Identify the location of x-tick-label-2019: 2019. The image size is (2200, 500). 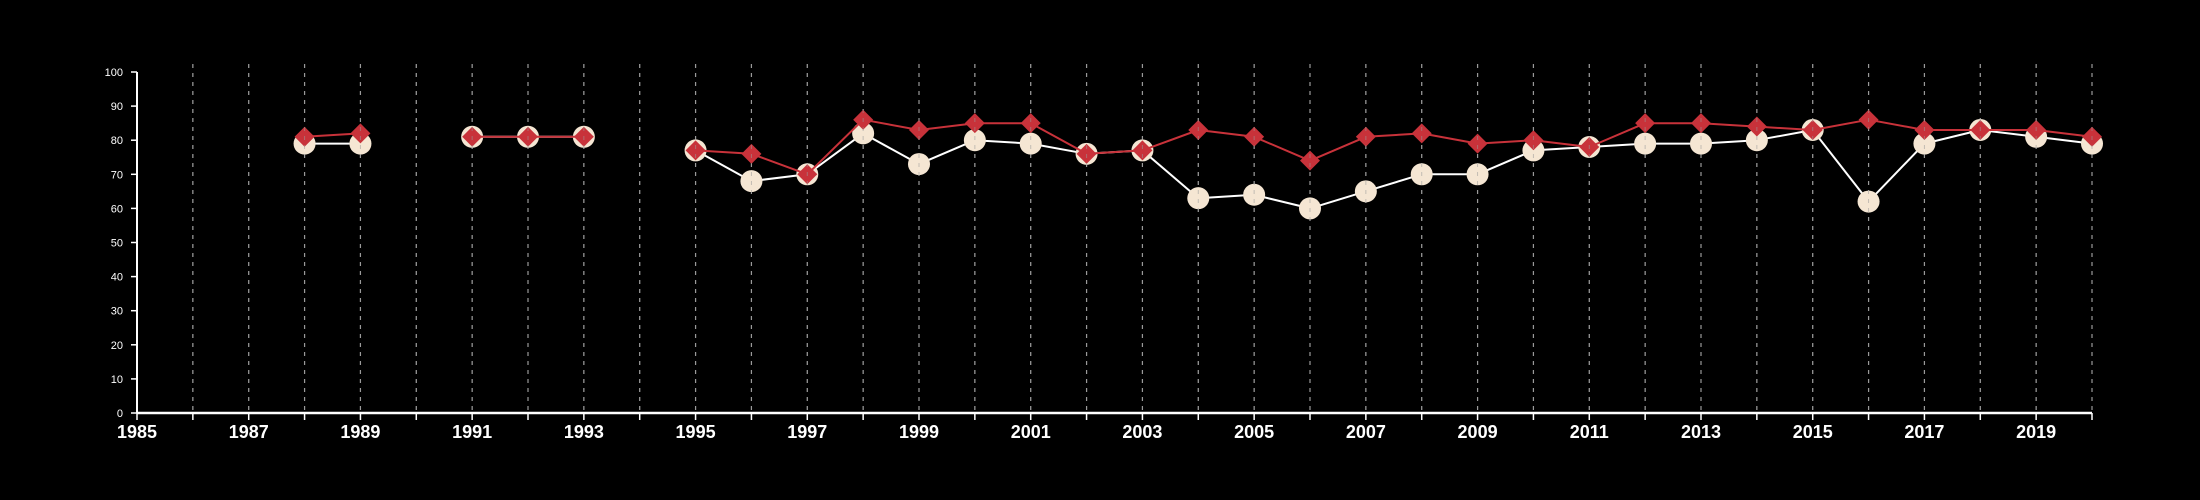
(2036, 432).